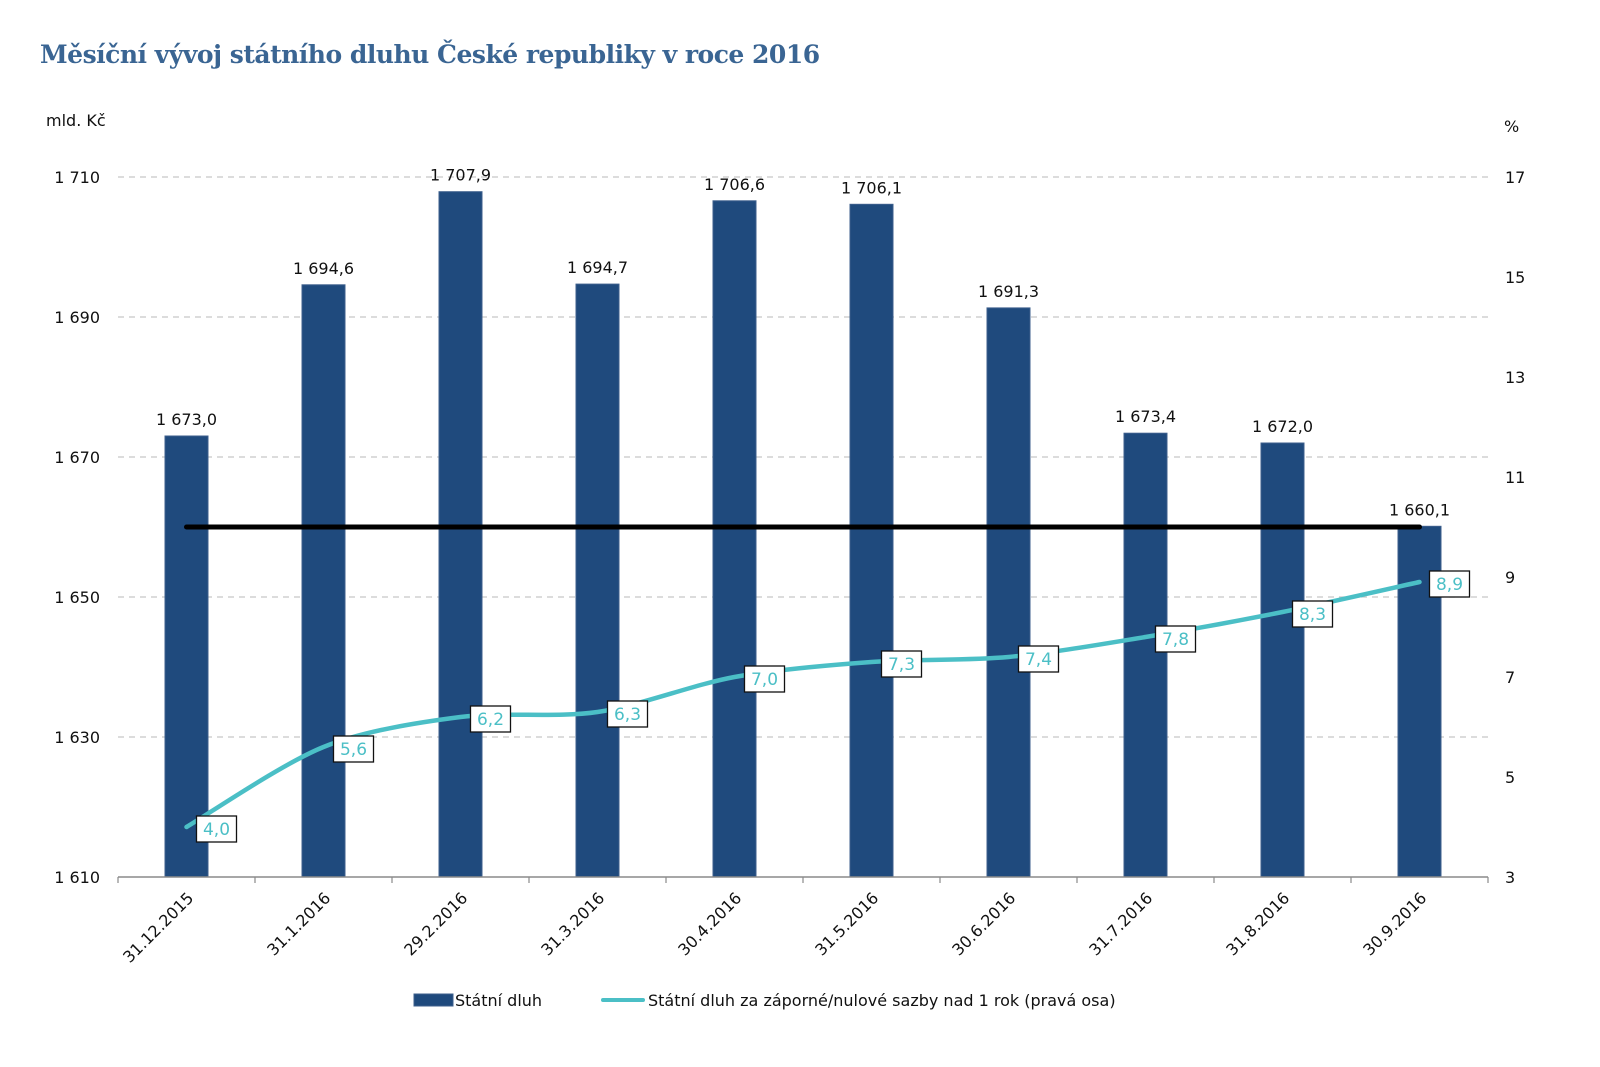 This screenshot has height=1067, width=1600. Describe the element at coordinates (1510, 577) in the screenshot. I see `right-axis-tick-label: 9` at that location.